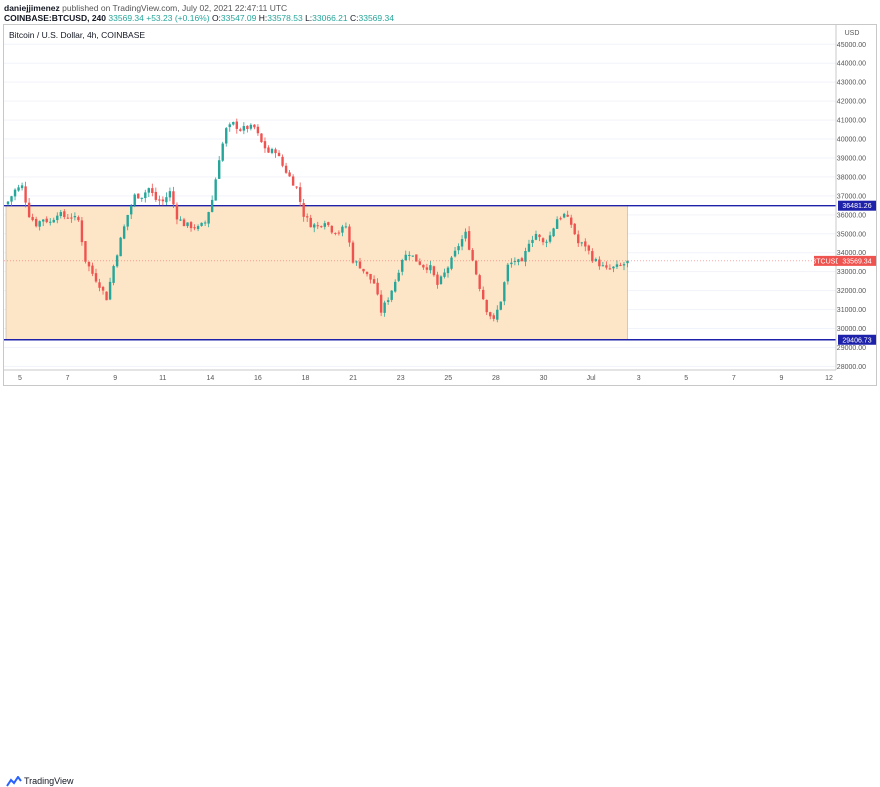 This screenshot has width=880, height=787. I want to click on tradingview-brand: TradingView, so click(49, 781).